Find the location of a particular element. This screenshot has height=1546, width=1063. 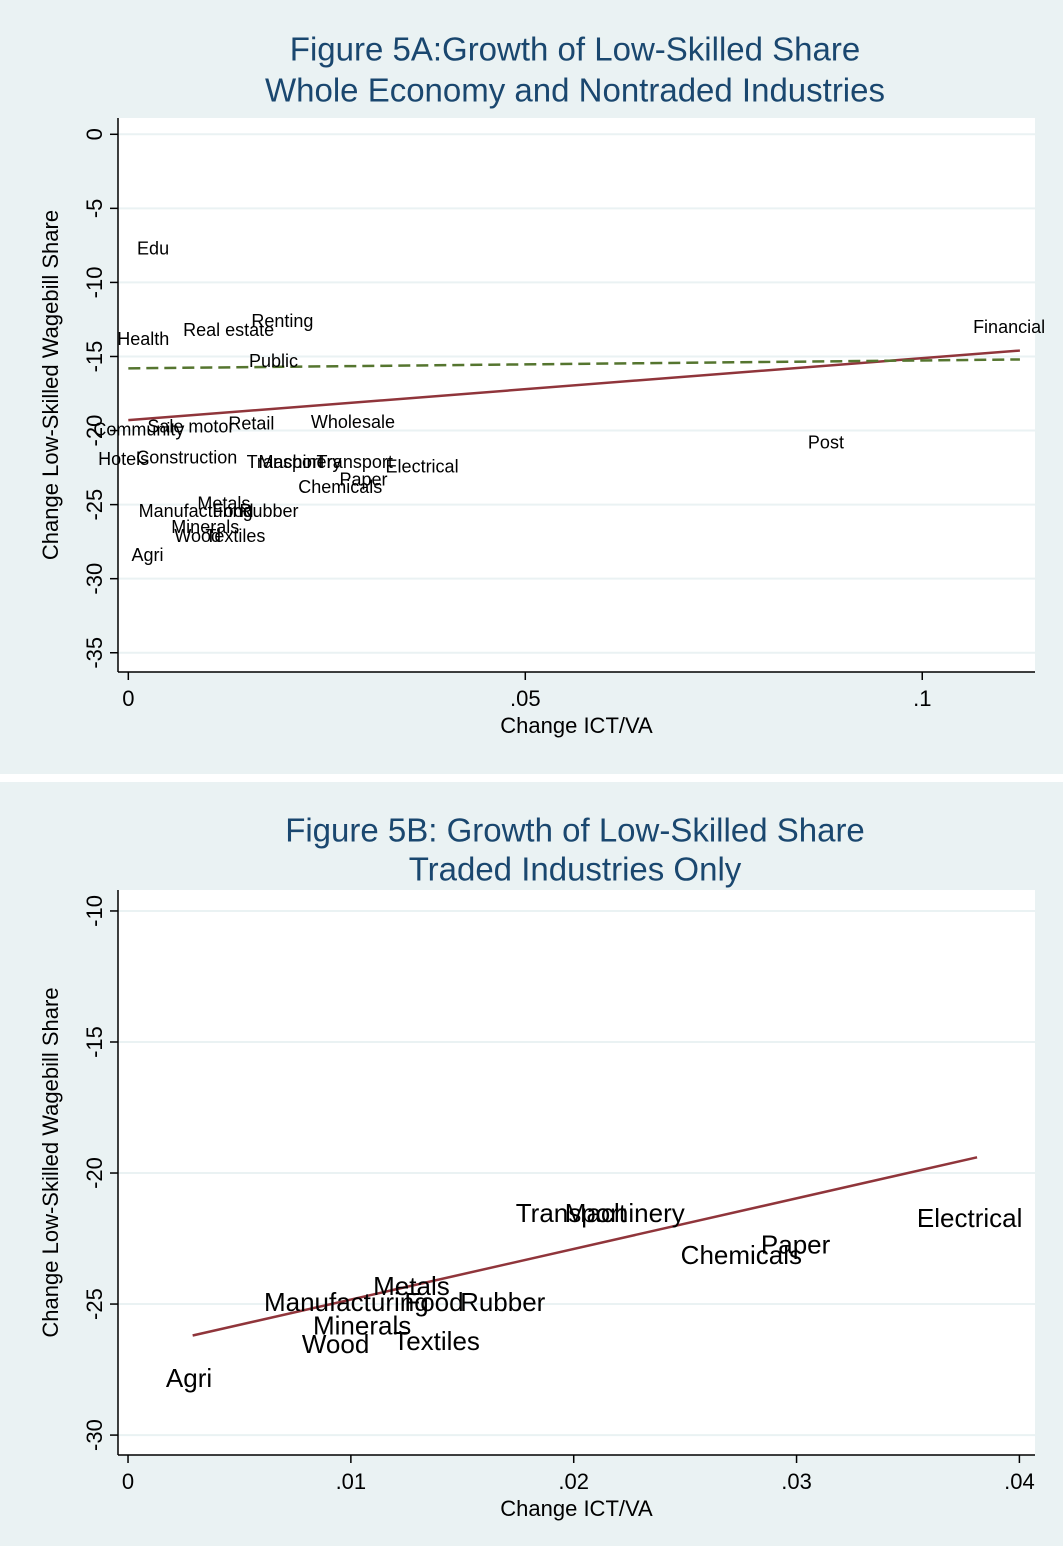

chart-title: Figure 5A:Growth of Low-Skilled Share is located at coordinates (575, 49).